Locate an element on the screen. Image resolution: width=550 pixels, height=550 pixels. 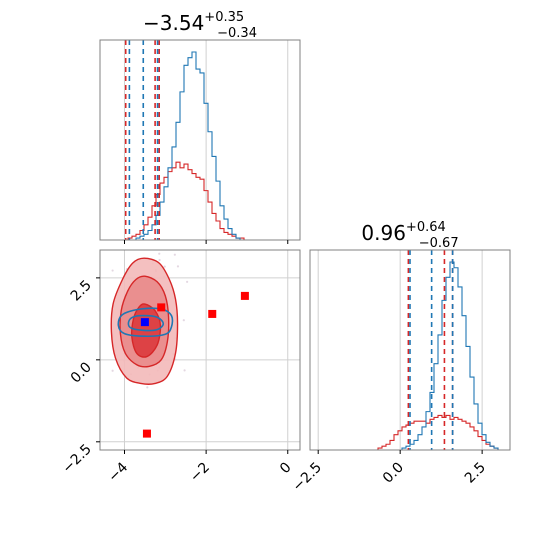
hist-x-frame is located at coordinates (200, 140).